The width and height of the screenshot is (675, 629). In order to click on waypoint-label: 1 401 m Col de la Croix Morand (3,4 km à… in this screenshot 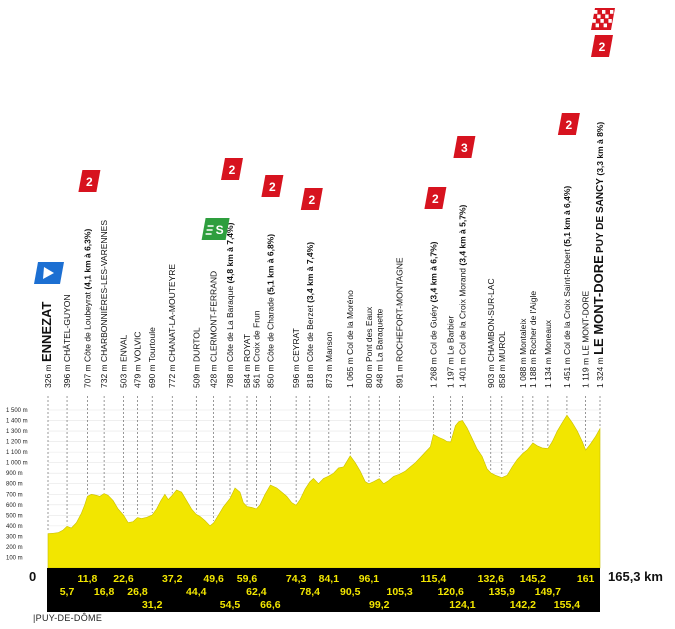, I will do `click(462, 296)`.